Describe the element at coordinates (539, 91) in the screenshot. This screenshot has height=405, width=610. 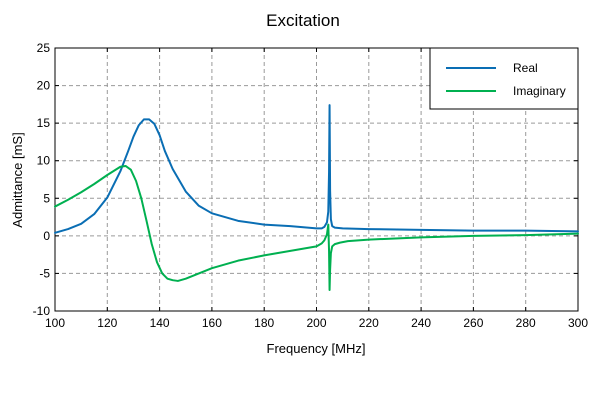
I see `legend-label-imaginary: Imaginary` at that location.